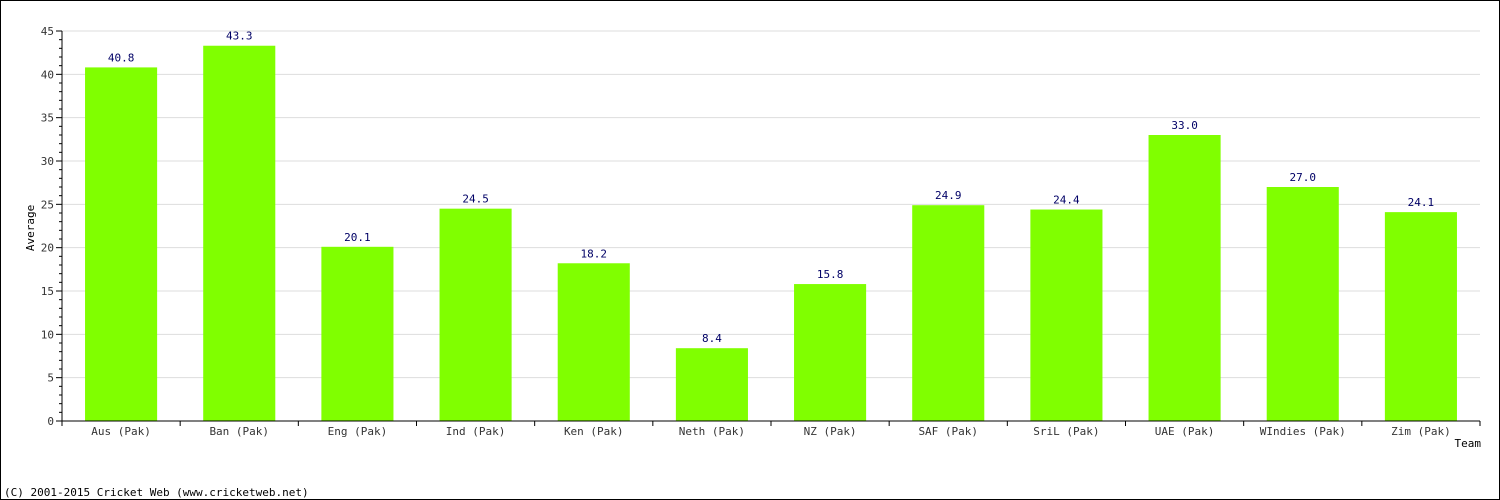 This screenshot has height=500, width=1500. I want to click on x-category-label: Eng (Pak), so click(358, 431).